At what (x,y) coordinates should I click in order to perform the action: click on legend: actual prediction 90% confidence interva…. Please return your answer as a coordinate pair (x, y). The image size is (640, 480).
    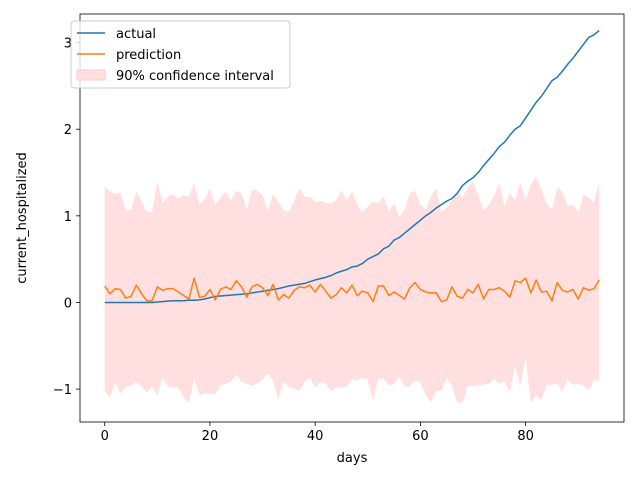
    Looking at the image, I should click on (180, 54).